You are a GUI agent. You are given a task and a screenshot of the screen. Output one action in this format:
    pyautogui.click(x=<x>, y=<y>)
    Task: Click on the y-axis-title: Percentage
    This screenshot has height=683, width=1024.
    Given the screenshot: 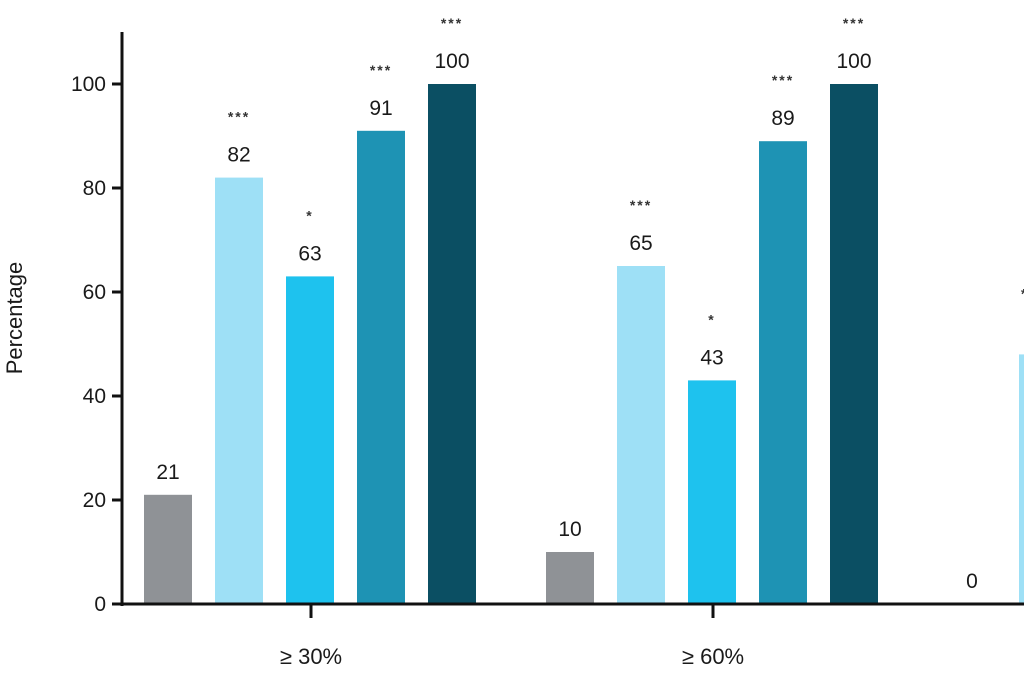 What is the action you would take?
    pyautogui.click(x=14, y=318)
    